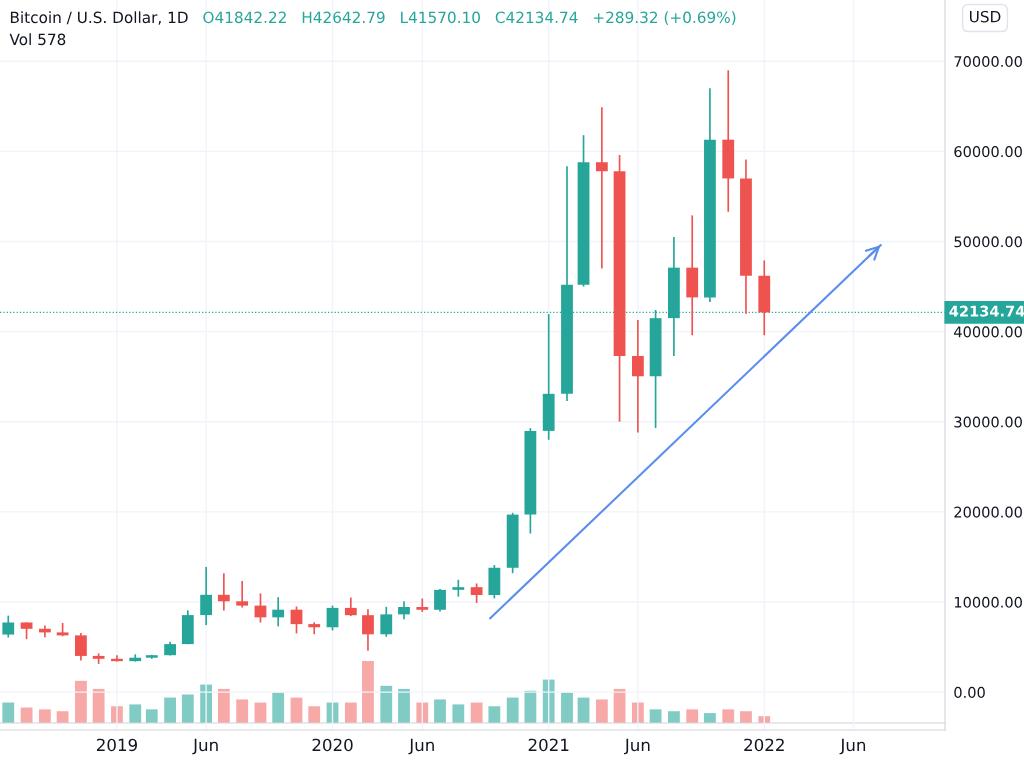 The height and width of the screenshot is (768, 1024). Describe the element at coordinates (548, 745) in the screenshot. I see `x-tick-label: 2021` at that location.